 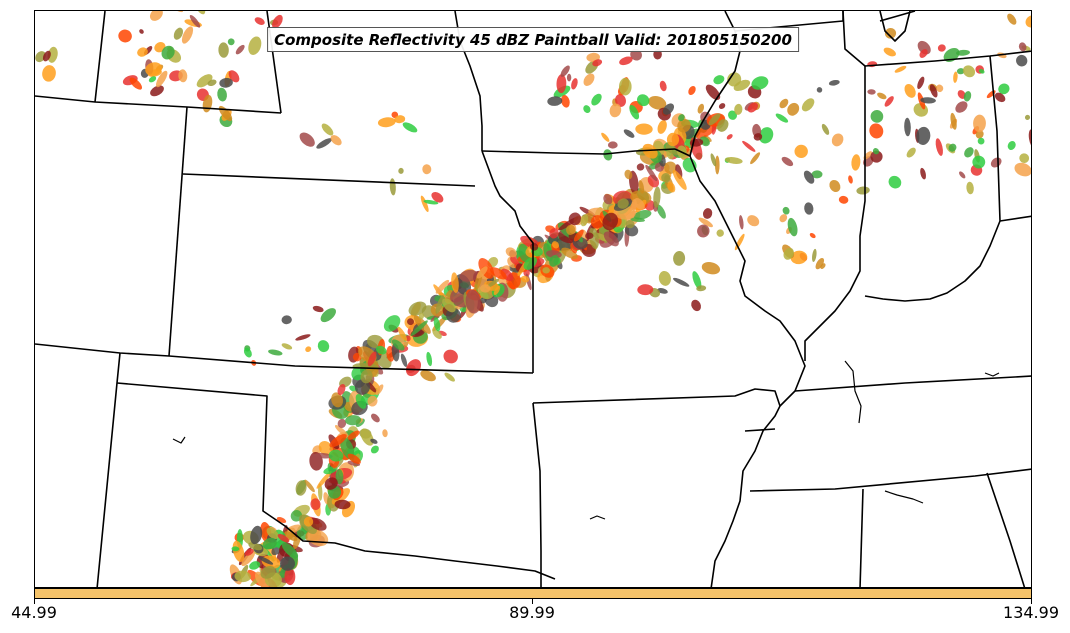 I want to click on colorbar-label-mid: 89.99, so click(x=532, y=612).